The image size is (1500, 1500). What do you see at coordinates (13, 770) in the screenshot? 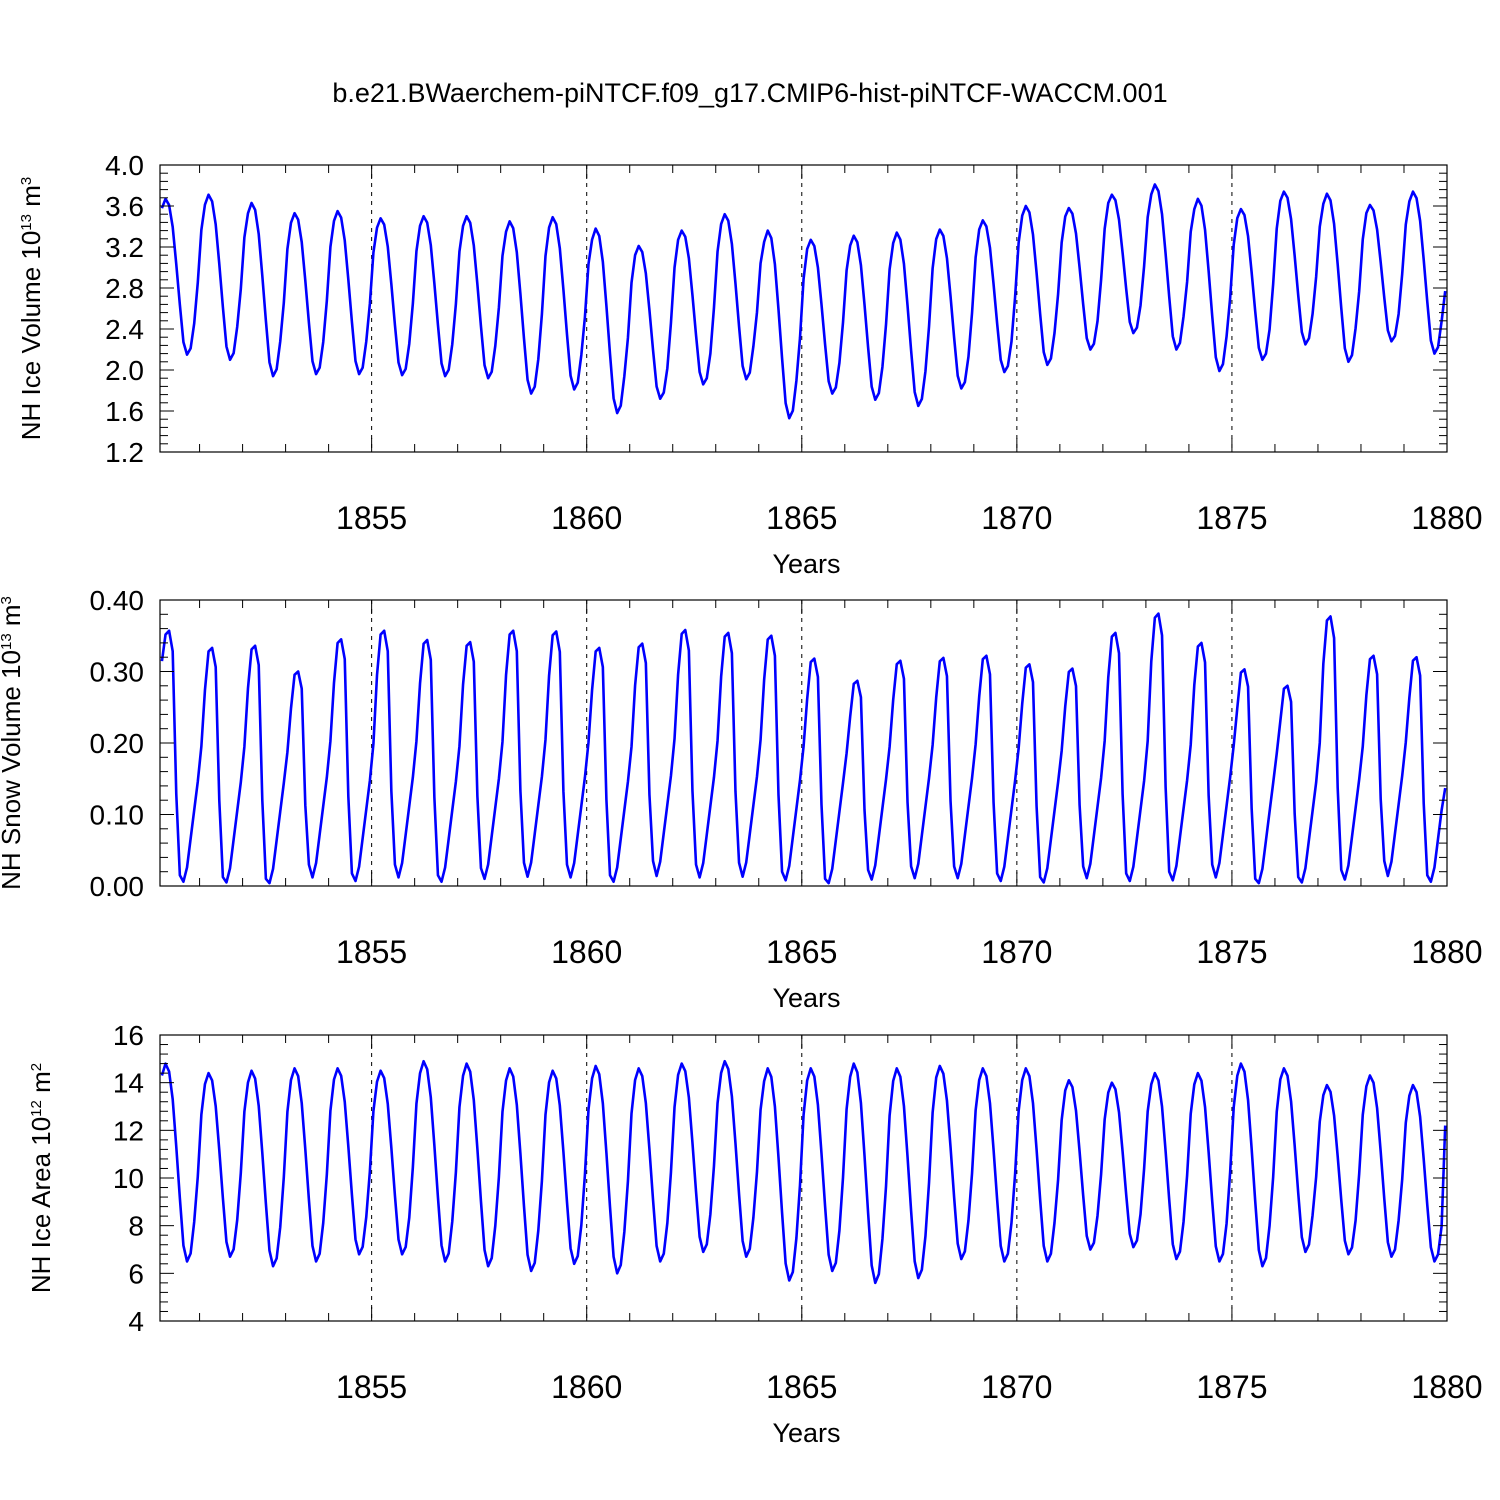
I see `y-axis-label-part: NH Snow Volume 10` at bounding box center [13, 770].